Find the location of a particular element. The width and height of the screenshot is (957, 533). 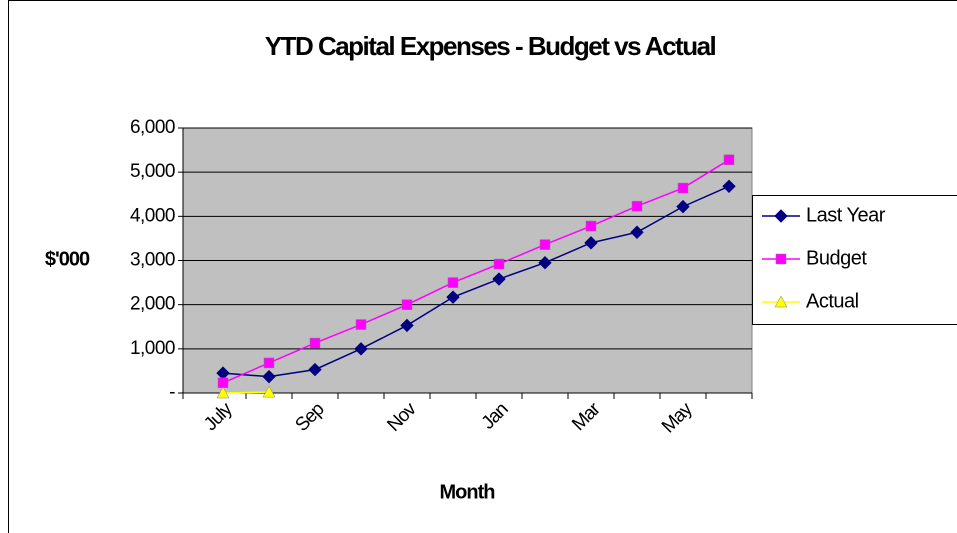

legend-label: Budget is located at coordinates (836, 258).